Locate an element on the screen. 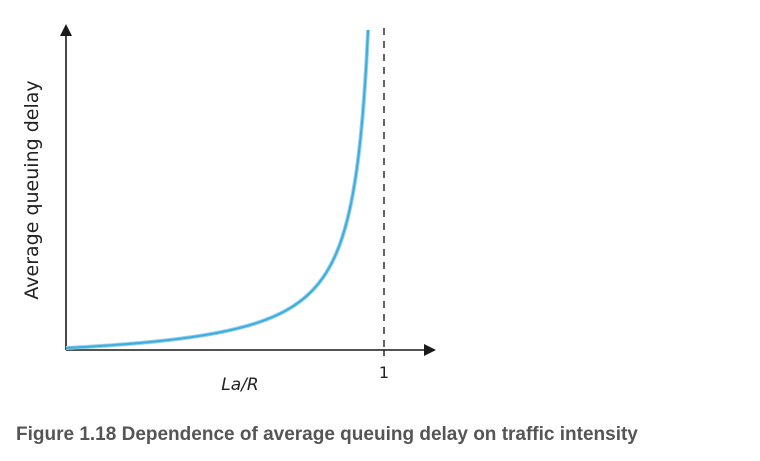 This screenshot has height=461, width=760. x-ticks: 1 is located at coordinates (384, 366).